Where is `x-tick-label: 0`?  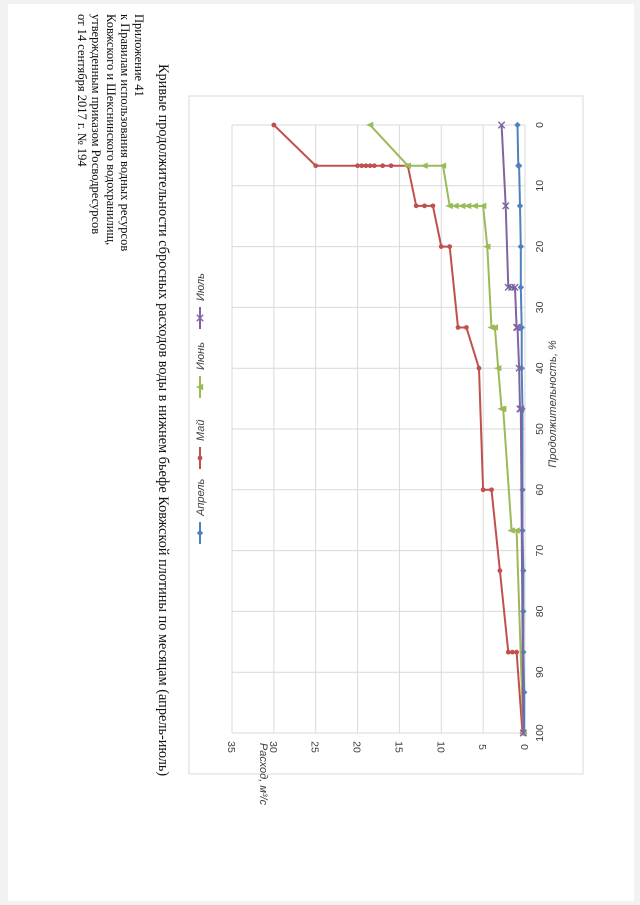 x-tick-label: 0 is located at coordinates (540, 125).